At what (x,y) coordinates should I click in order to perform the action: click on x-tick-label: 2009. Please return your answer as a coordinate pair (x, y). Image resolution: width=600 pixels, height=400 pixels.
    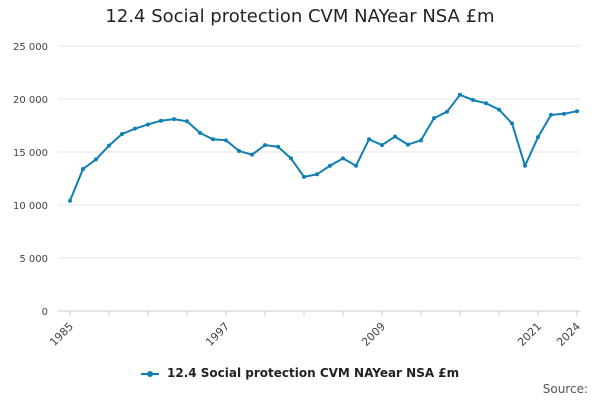
    Looking at the image, I should click on (373, 334).